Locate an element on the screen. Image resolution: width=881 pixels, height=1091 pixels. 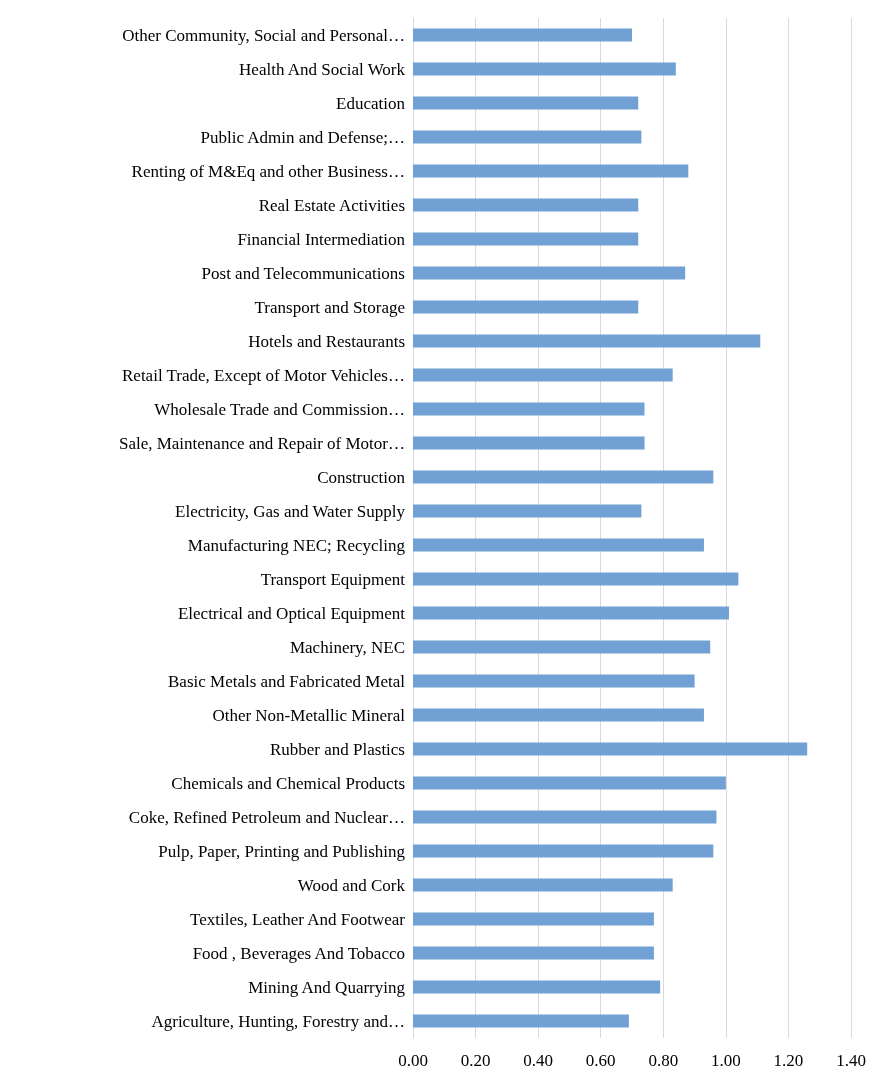
y-tick-label: Other Non-Metallic Mineral is located at coordinates (309, 715).